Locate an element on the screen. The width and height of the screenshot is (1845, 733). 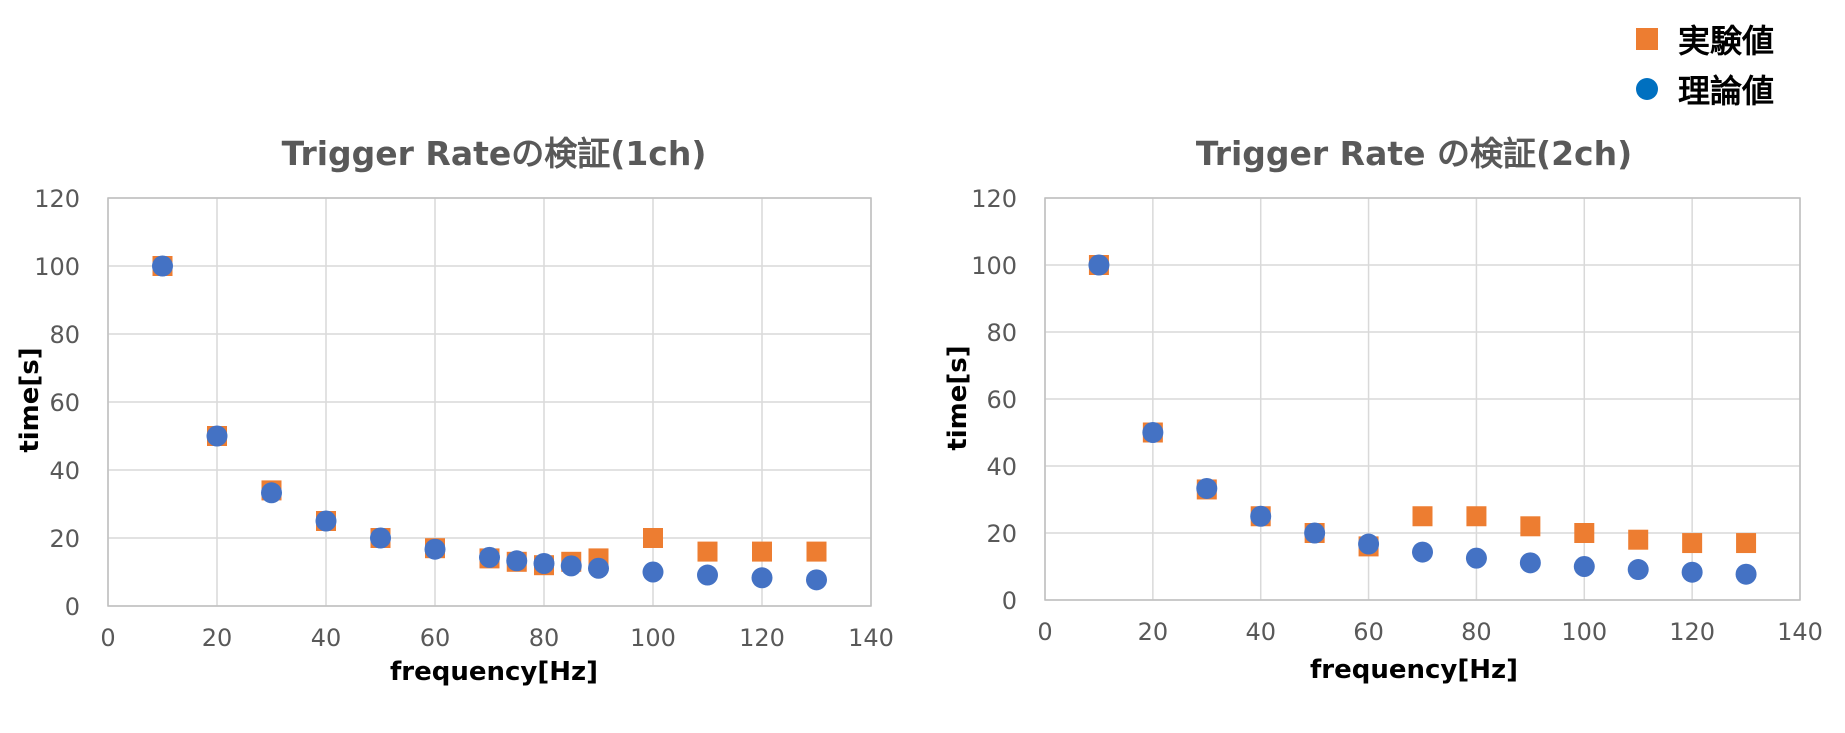
legend-item-experimental: 実験値 is located at coordinates (1705, 39).